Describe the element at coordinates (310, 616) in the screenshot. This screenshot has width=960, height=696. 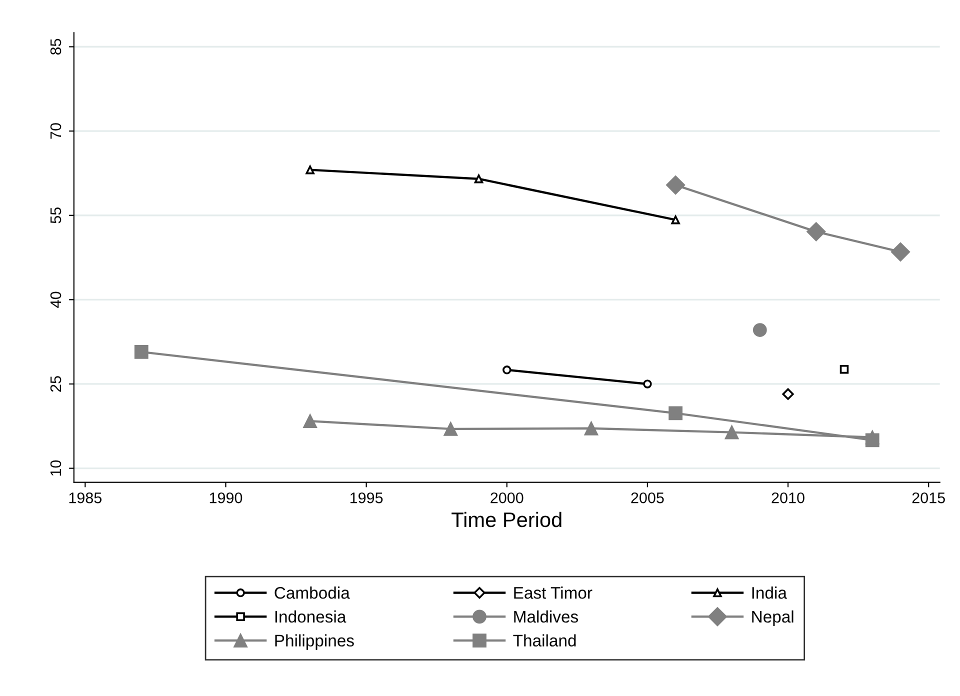
I see `legend-label: Indonesia` at that location.